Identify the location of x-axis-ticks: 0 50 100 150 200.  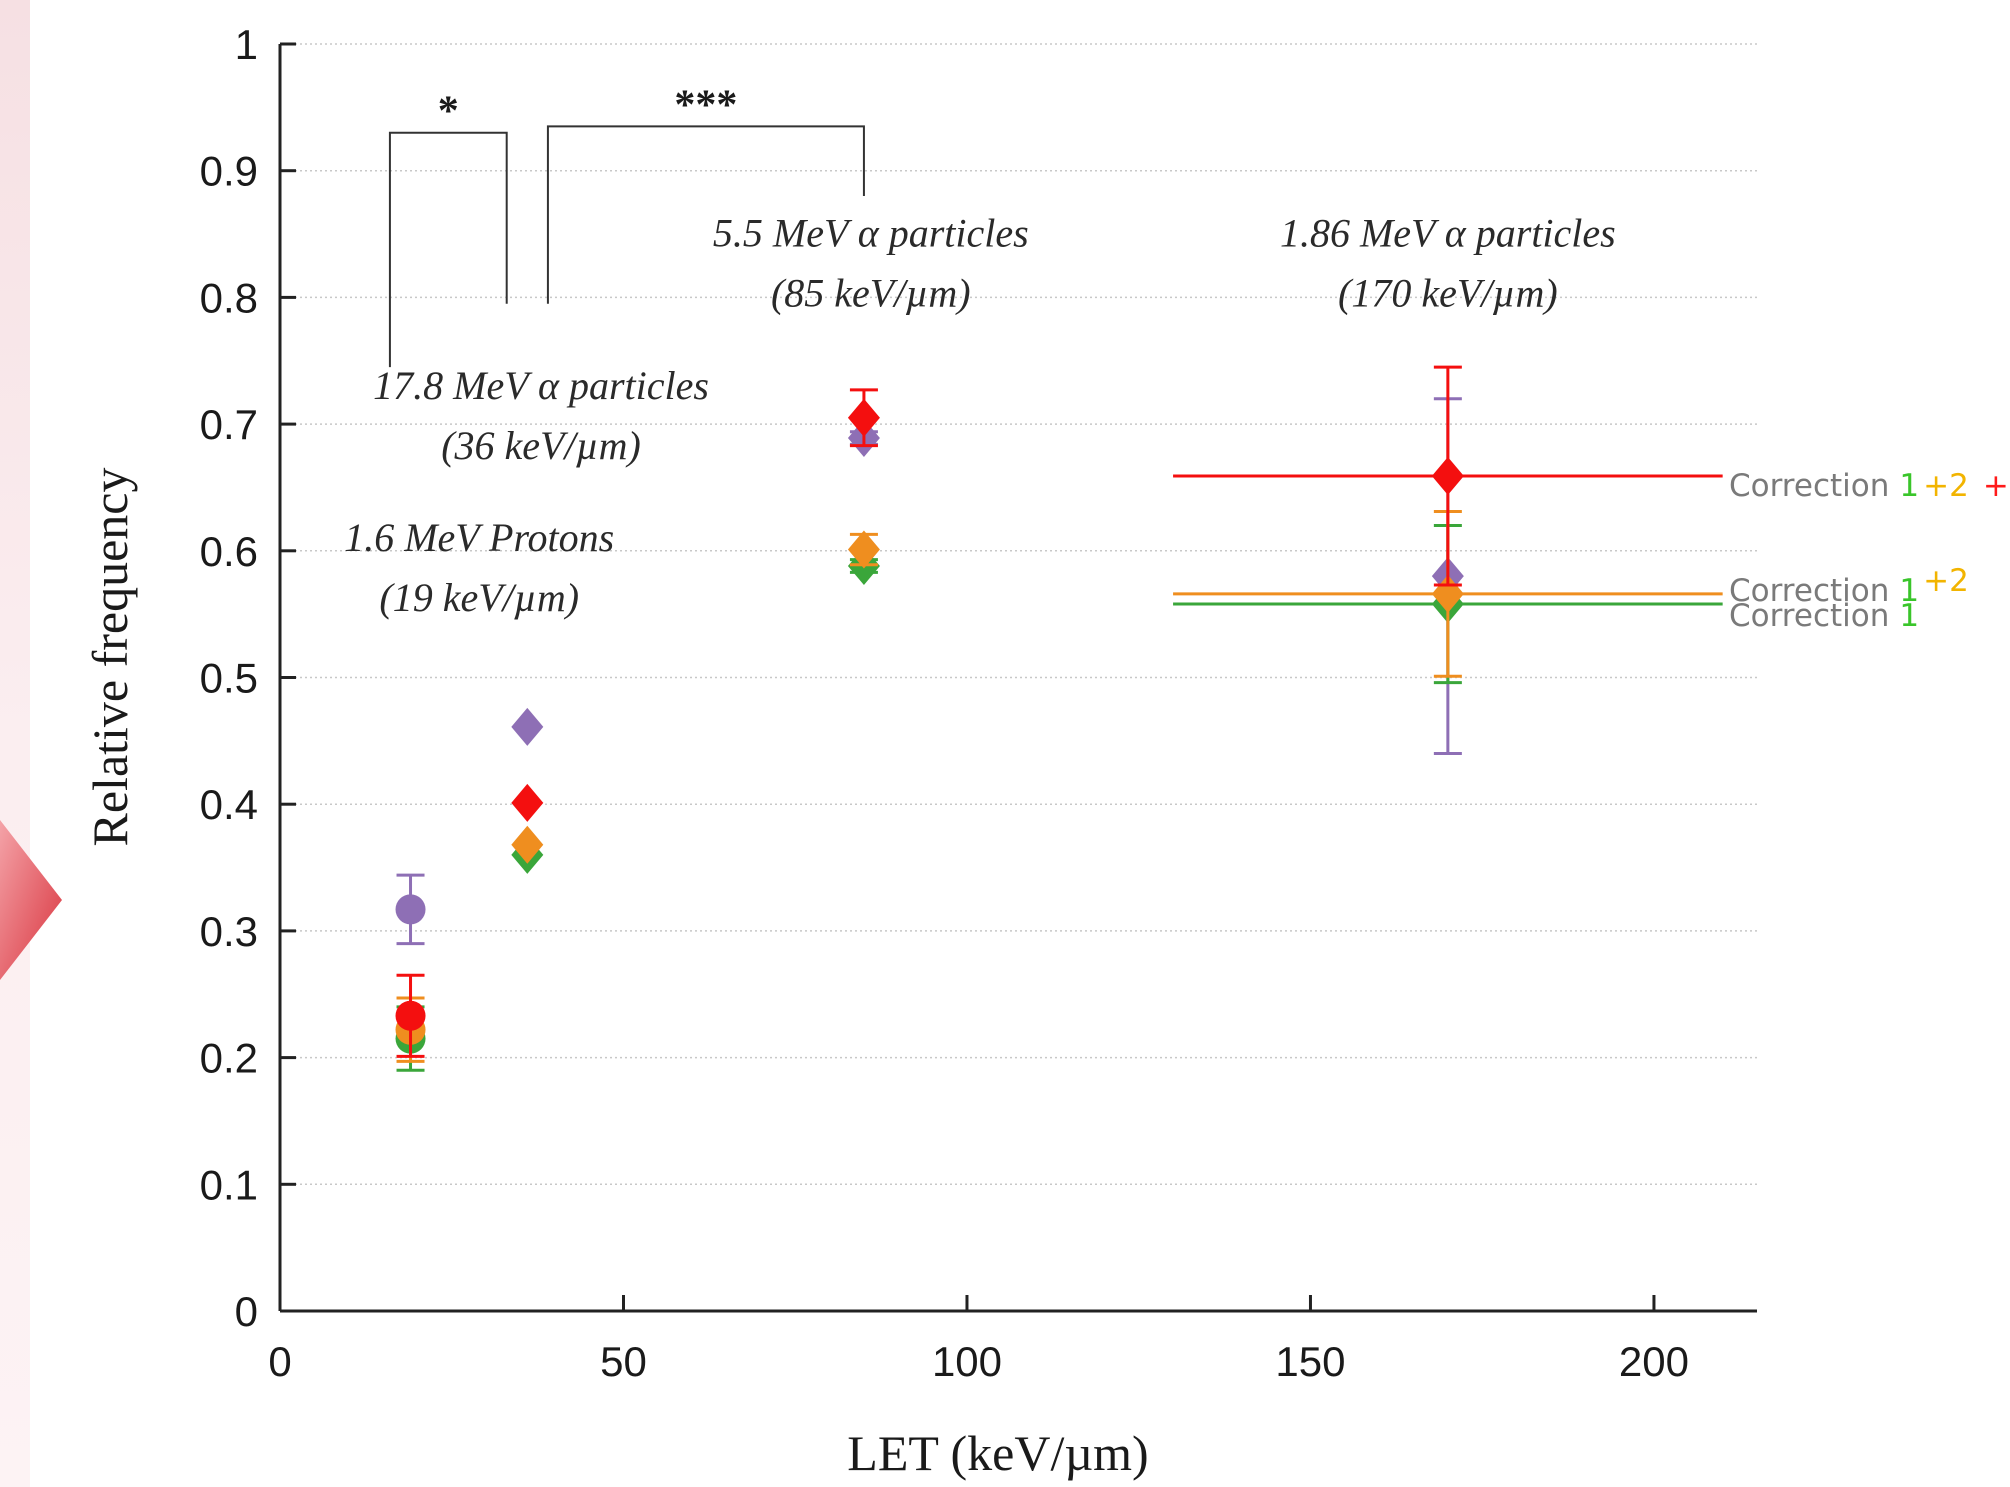
(978, 1340).